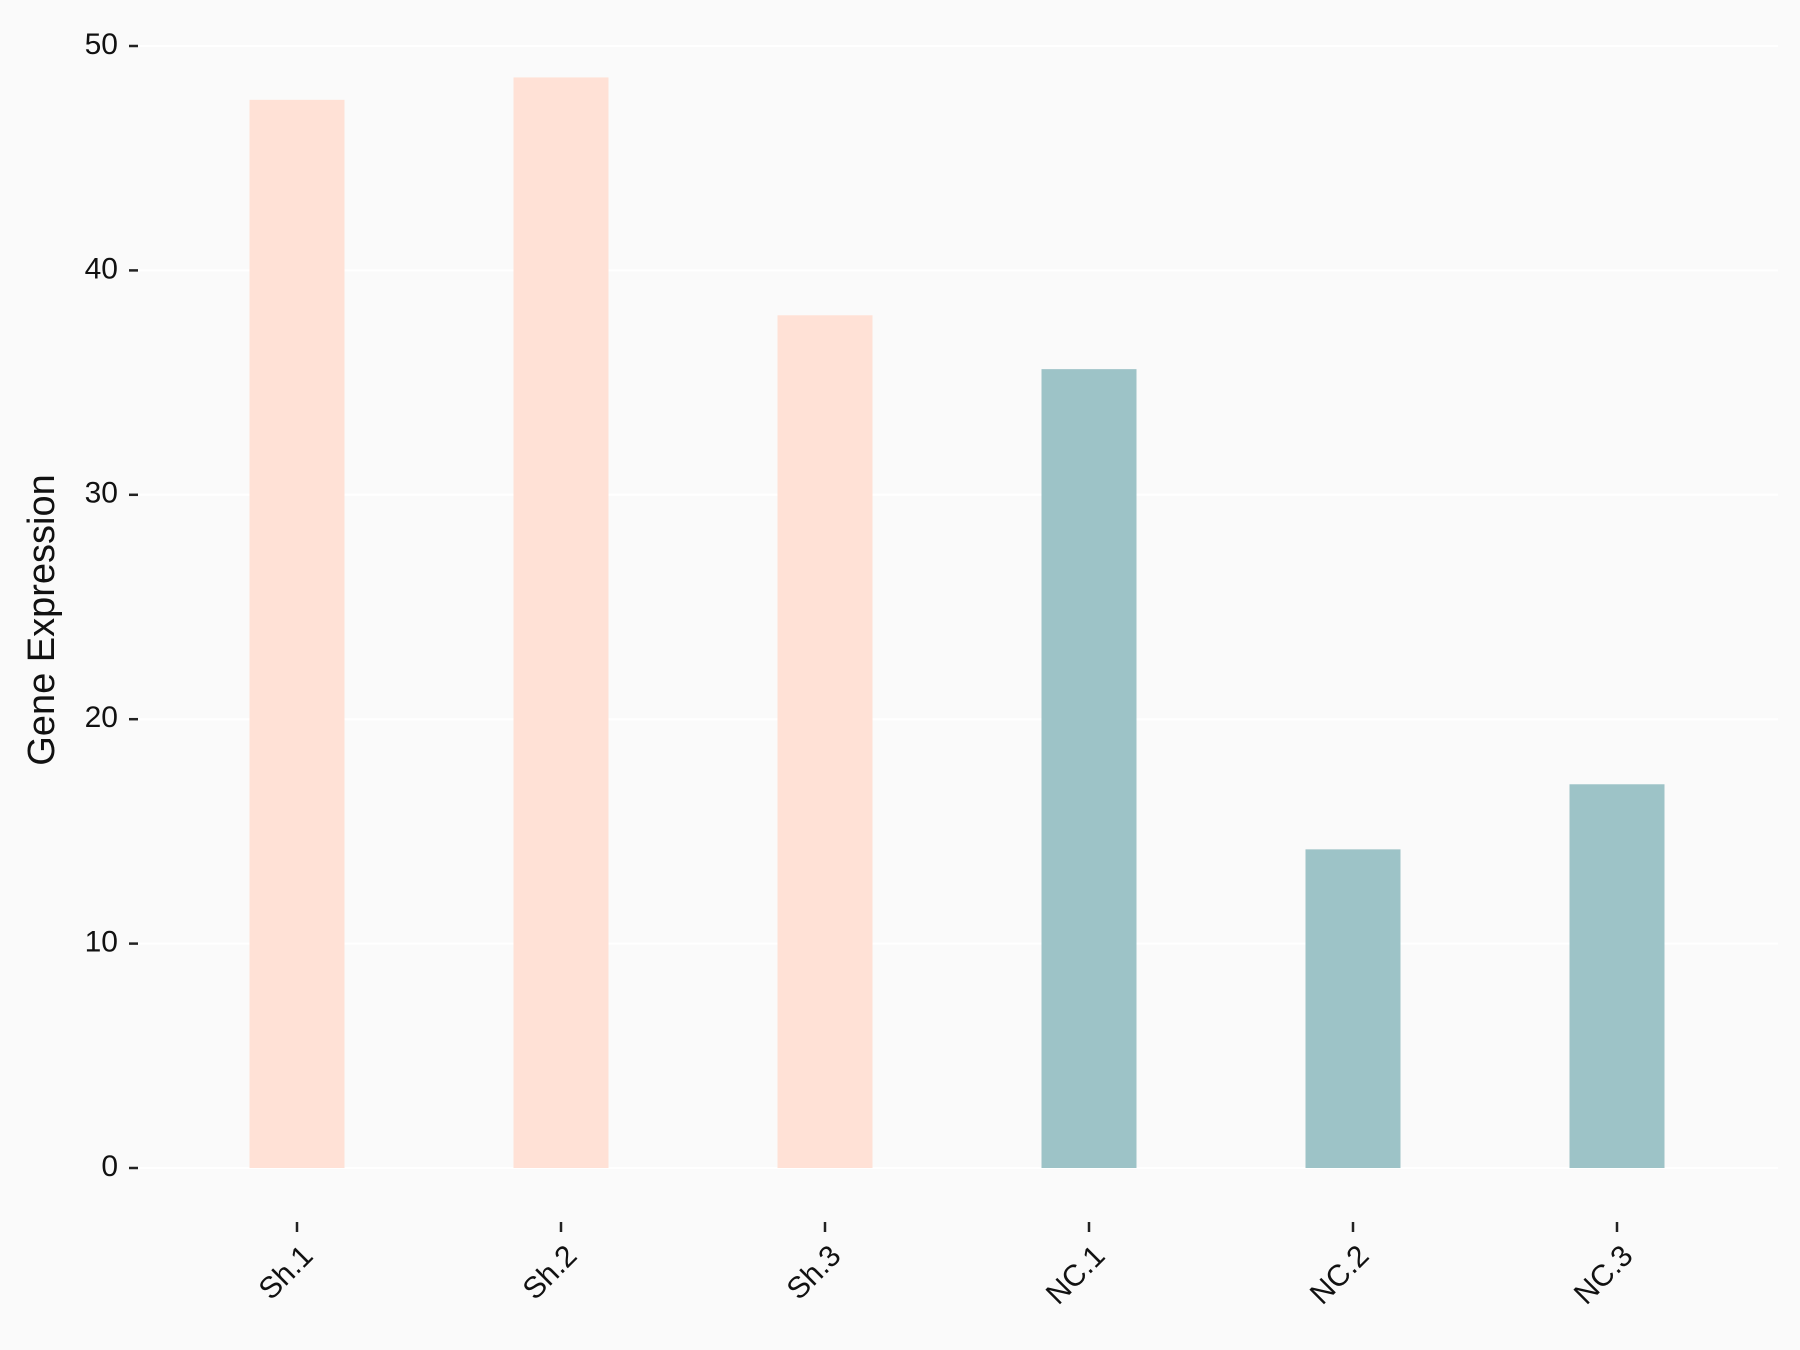 This screenshot has width=1800, height=1350. I want to click on y-tick-label: 50, so click(101, 44).